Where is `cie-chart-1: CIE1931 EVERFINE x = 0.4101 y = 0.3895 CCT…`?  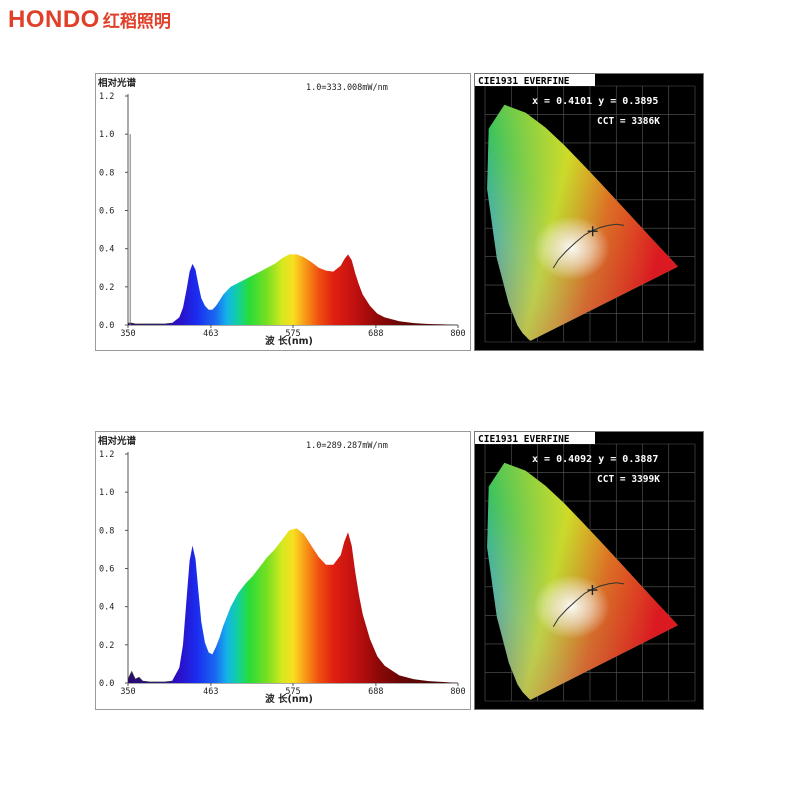 cie-chart-1: CIE1931 EVERFINE x = 0.4101 y = 0.3895 CCT… is located at coordinates (585, 208).